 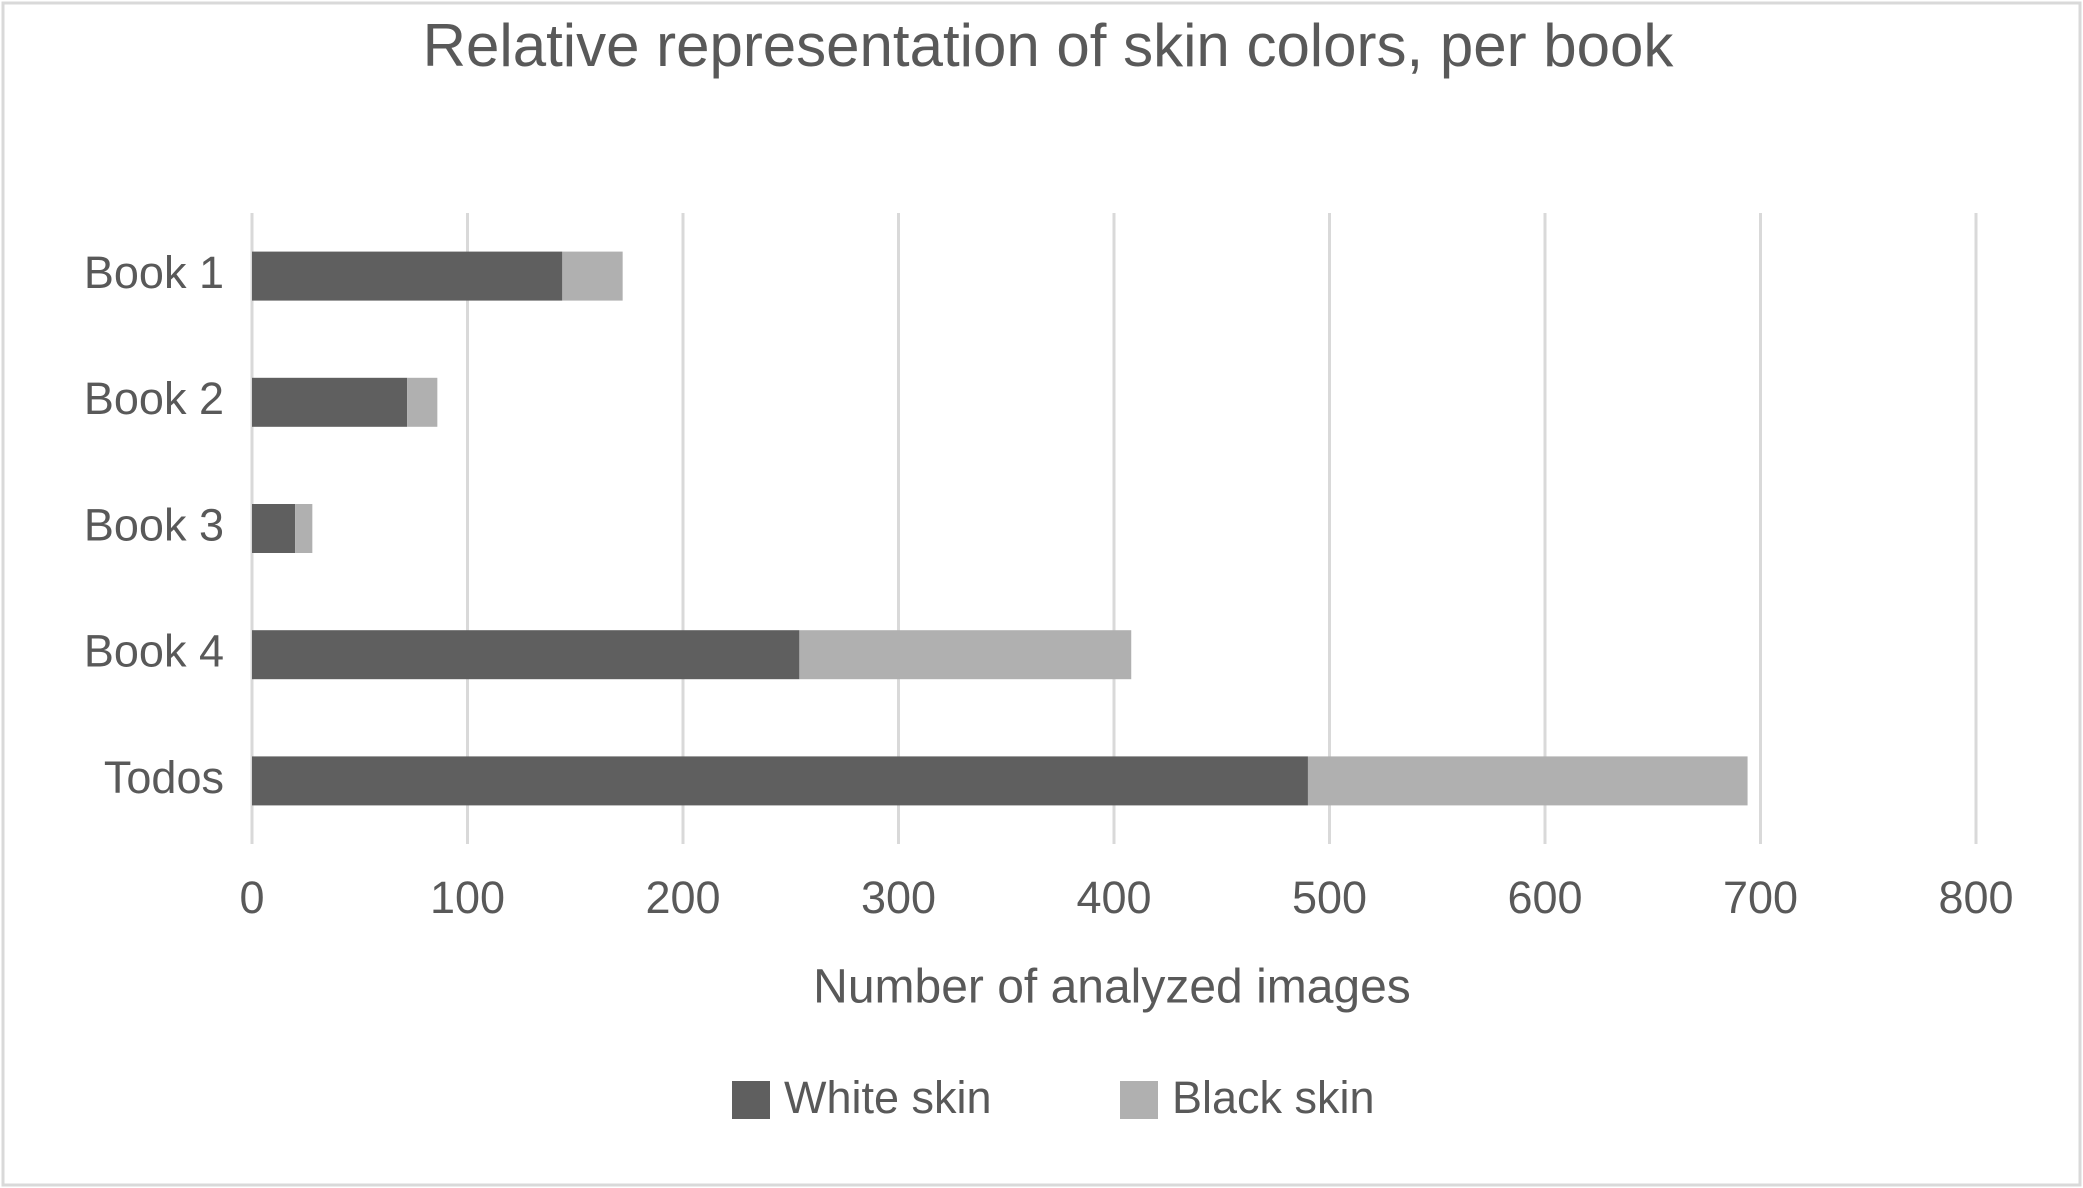 What do you see at coordinates (1273, 1097) in the screenshot?
I see `legend-label: Black skin` at bounding box center [1273, 1097].